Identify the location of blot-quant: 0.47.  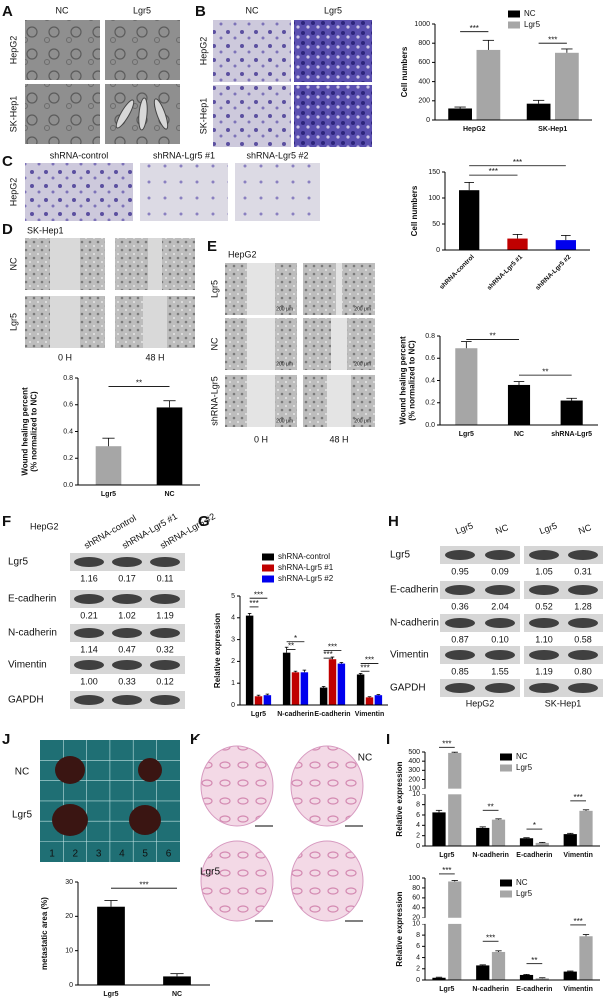
(127, 649).